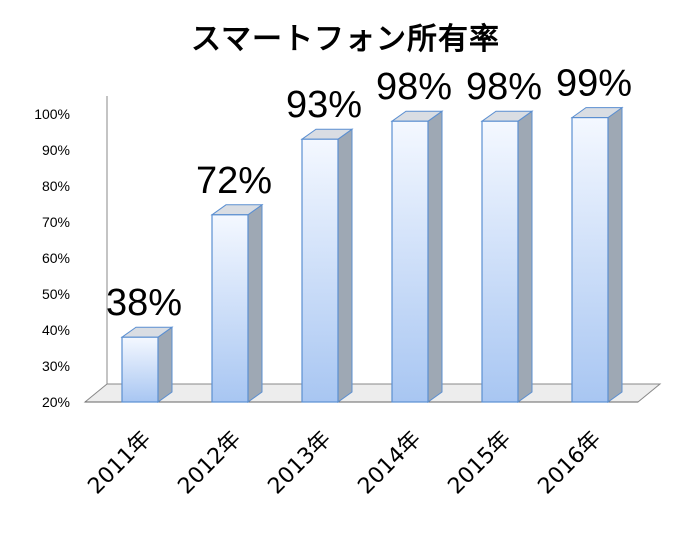  What do you see at coordinates (56, 330) in the screenshot?
I see `y-tick-label: 40%` at bounding box center [56, 330].